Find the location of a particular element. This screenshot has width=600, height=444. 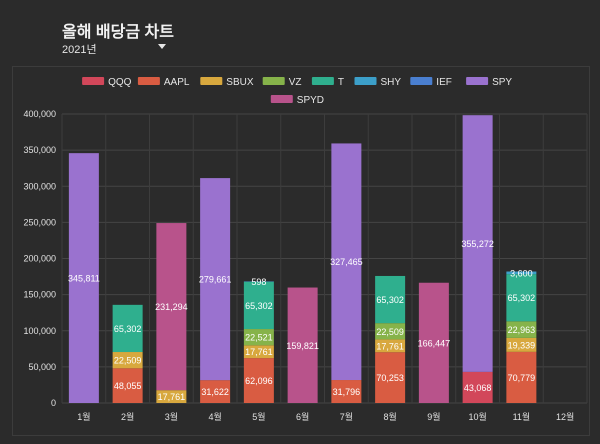

x-tick-label: 1월 is located at coordinates (83, 416).